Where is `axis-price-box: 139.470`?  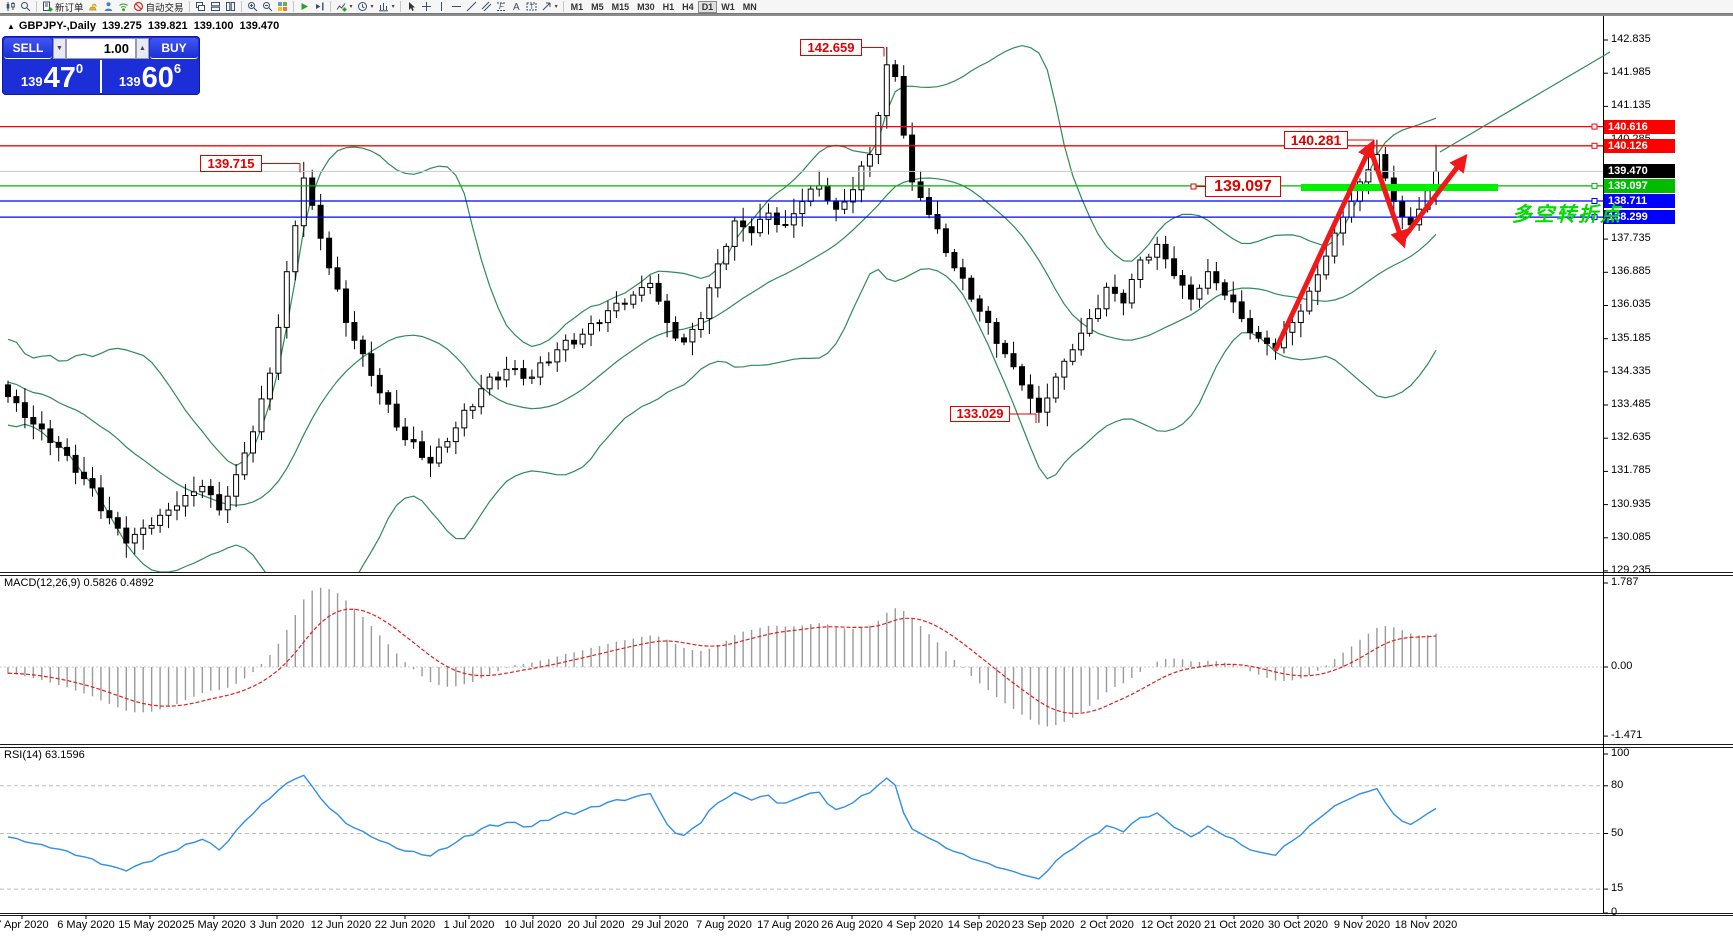
axis-price-box: 139.470 is located at coordinates (1639, 171).